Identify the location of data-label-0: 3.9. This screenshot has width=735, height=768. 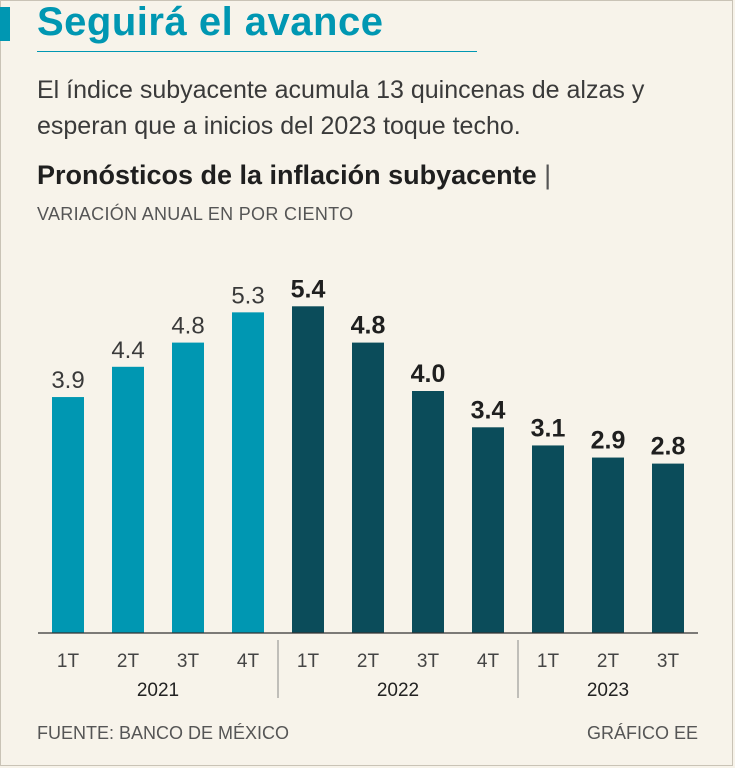
(67, 380).